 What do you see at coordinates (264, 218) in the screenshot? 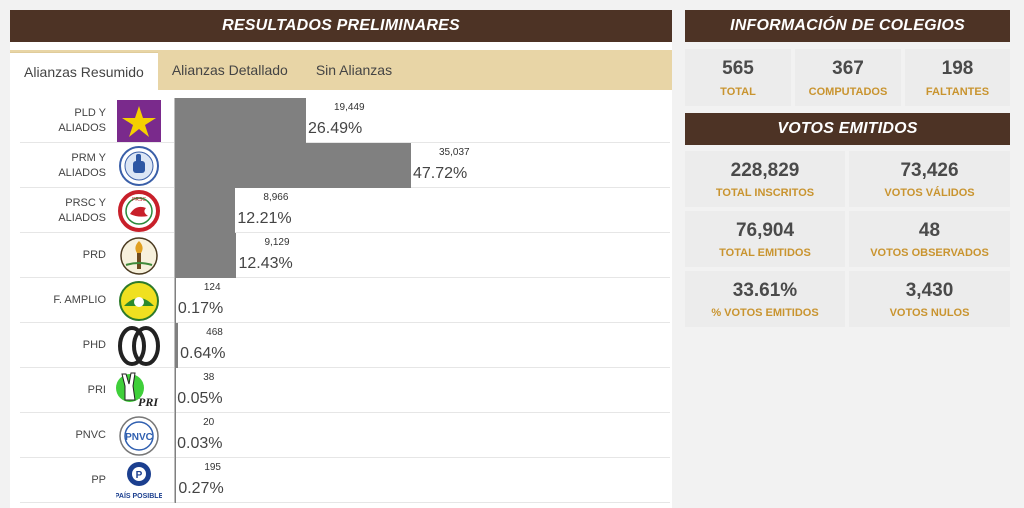
I see `bar-percent-label: 12.21%` at bounding box center [264, 218].